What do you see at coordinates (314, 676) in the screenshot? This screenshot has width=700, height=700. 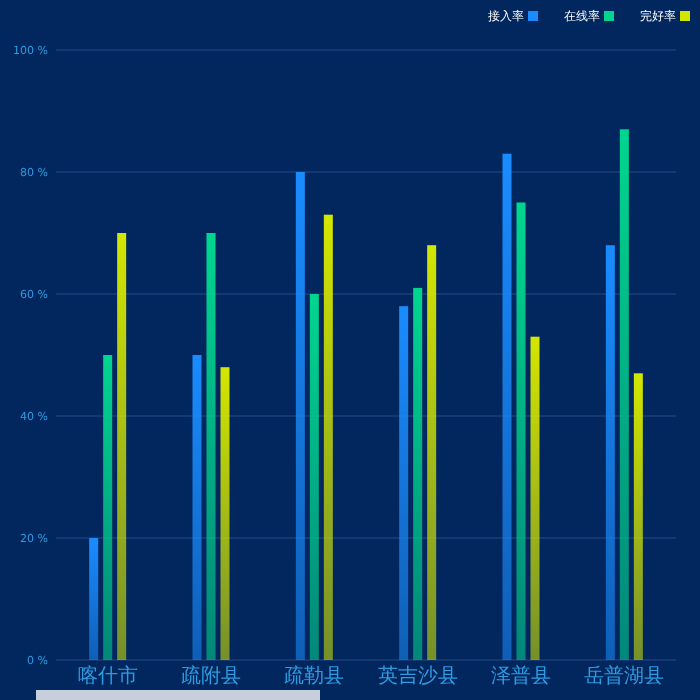 I see `x-tick-label: 疏勒县` at bounding box center [314, 676].